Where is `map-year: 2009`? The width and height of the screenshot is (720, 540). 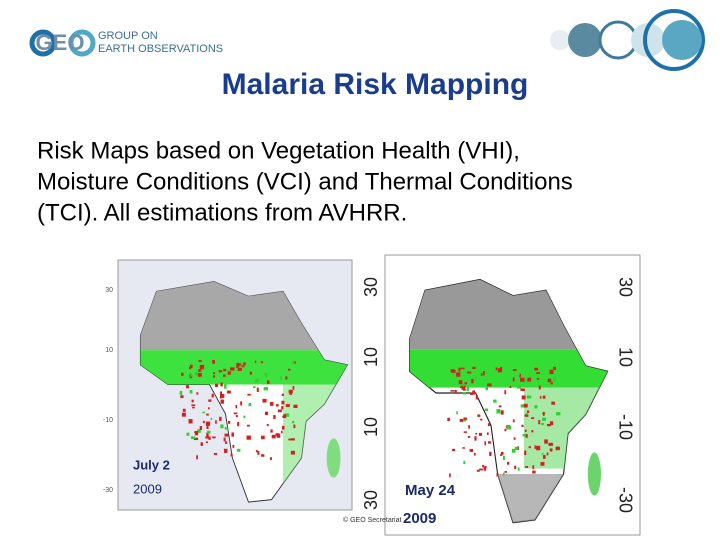 map-year: 2009 is located at coordinates (147, 488).